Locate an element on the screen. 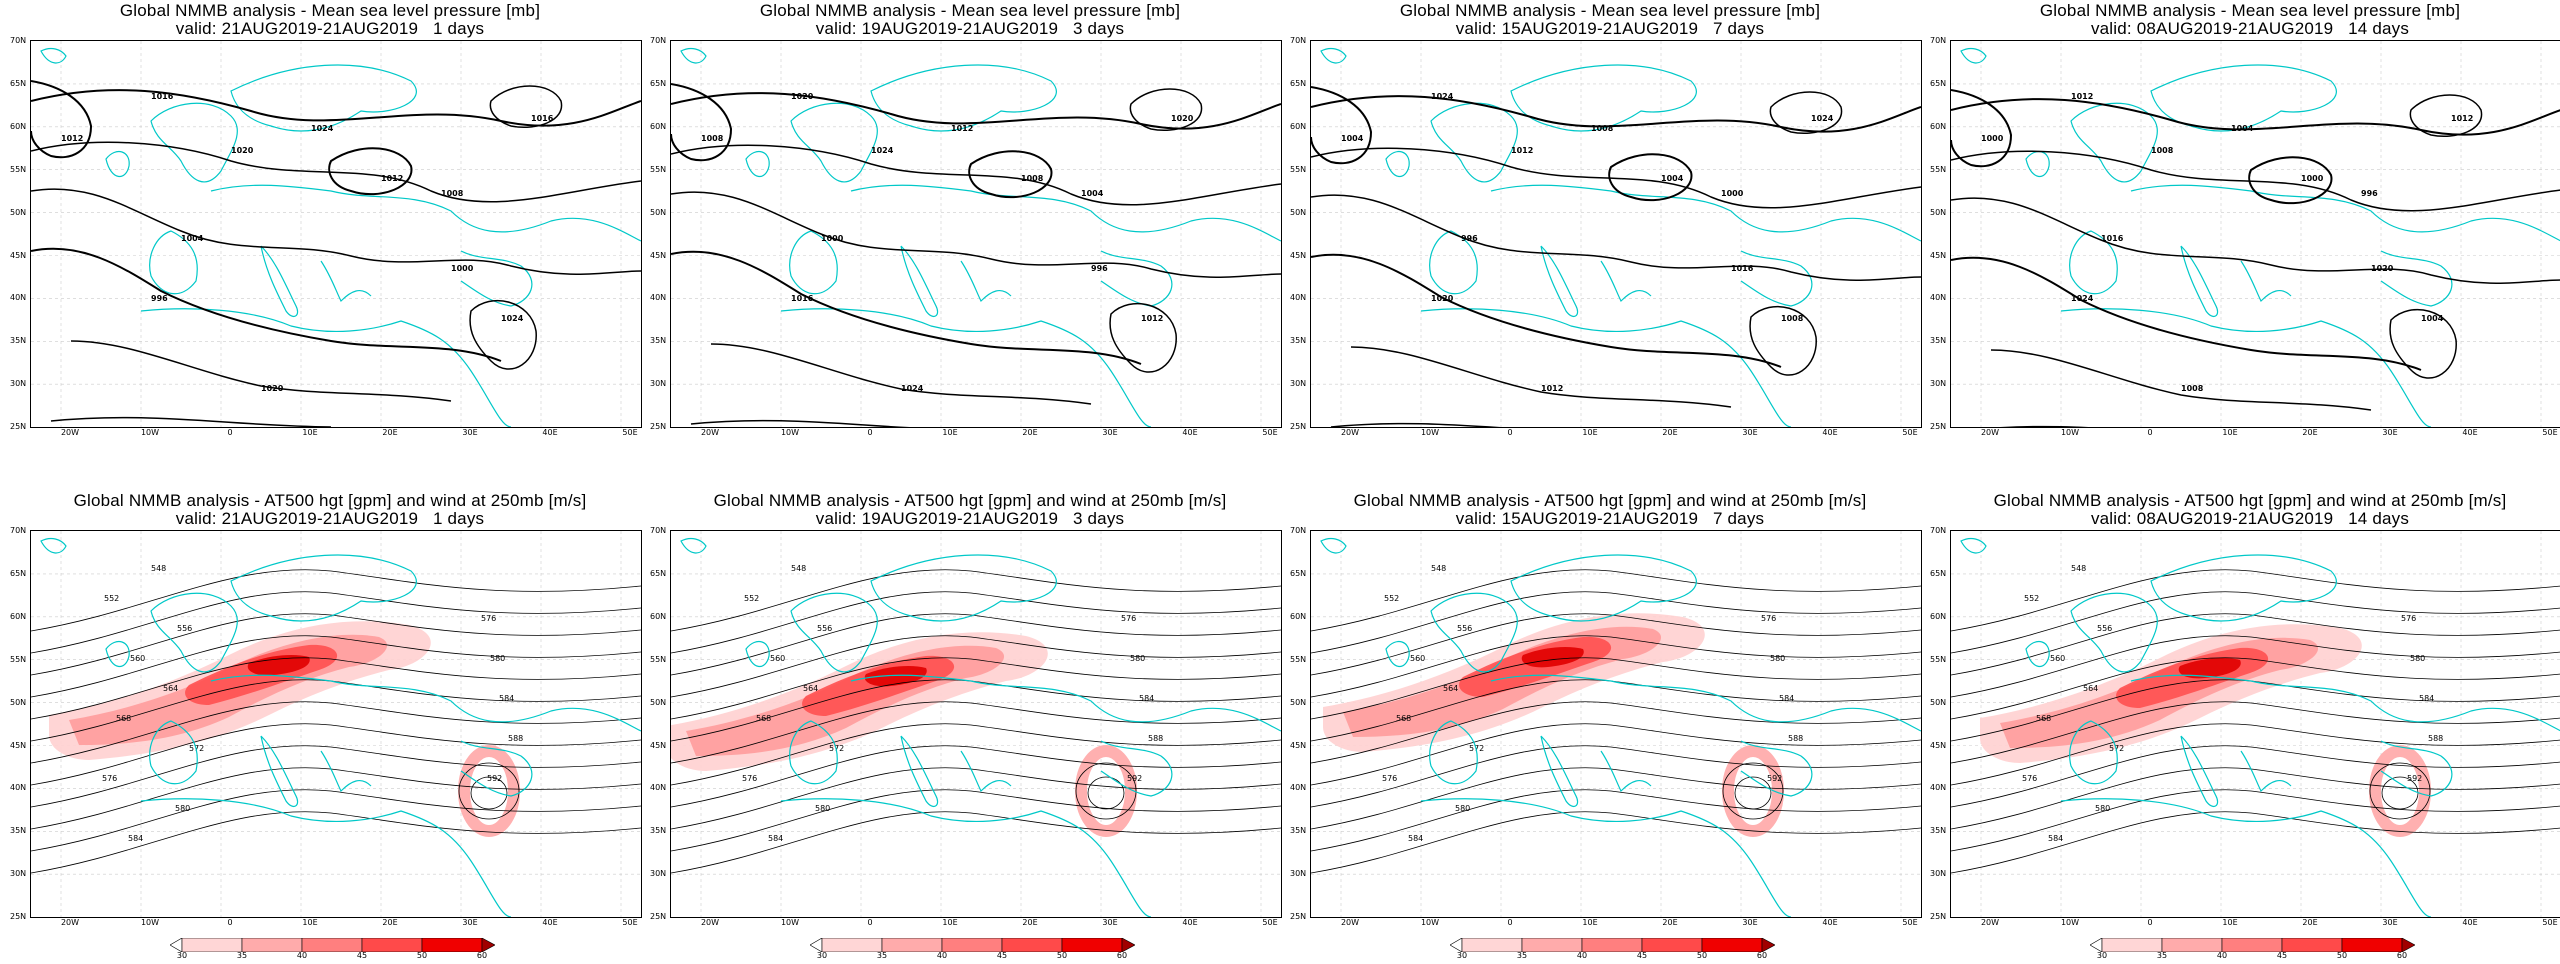 Image resolution: width=2560 pixels, height=964 pixels. isobar-label: 1008 is located at coordinates (1792, 318).